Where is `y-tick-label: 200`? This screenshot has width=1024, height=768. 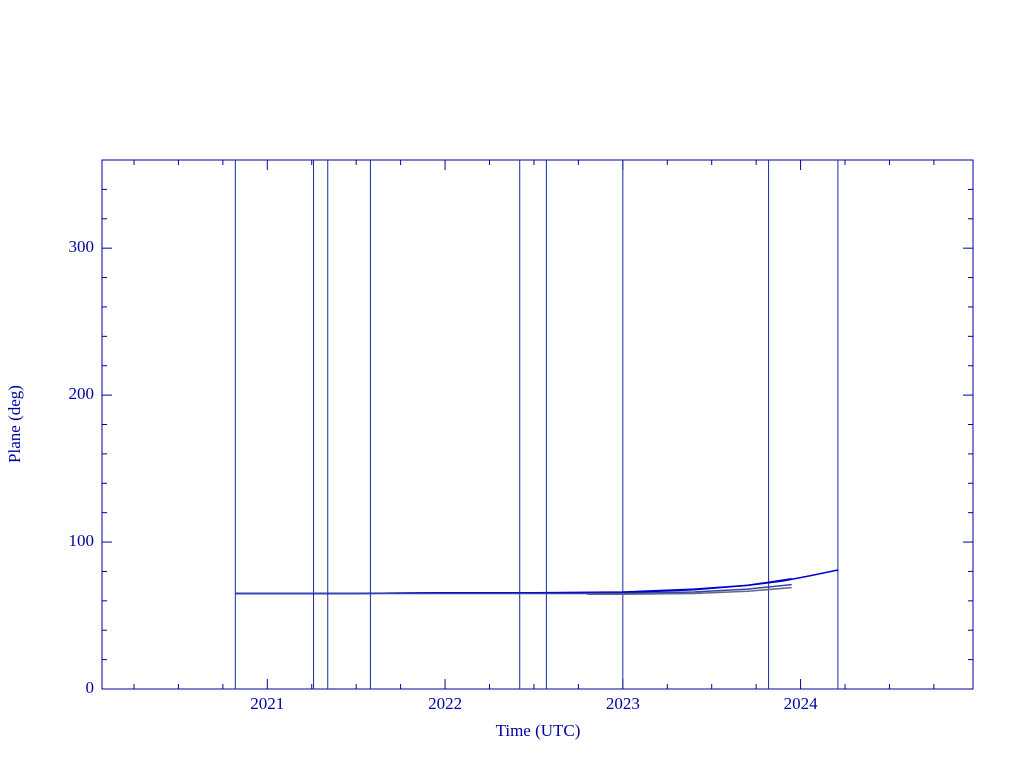 y-tick-label: 200 is located at coordinates (82, 393).